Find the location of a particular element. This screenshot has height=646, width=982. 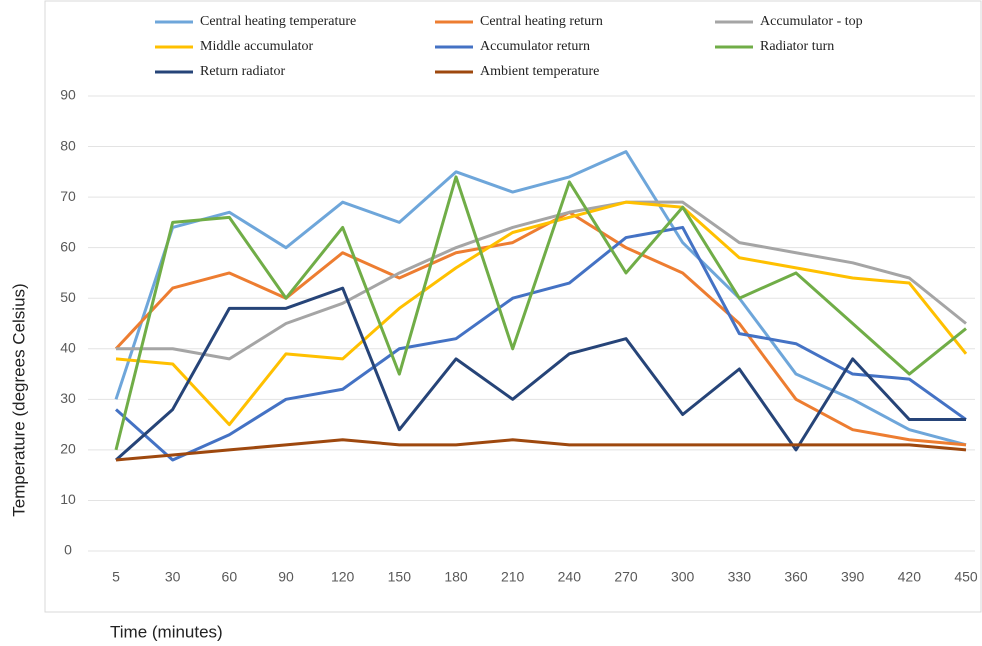

legend-label: Accumulator return is located at coordinates (535, 46).